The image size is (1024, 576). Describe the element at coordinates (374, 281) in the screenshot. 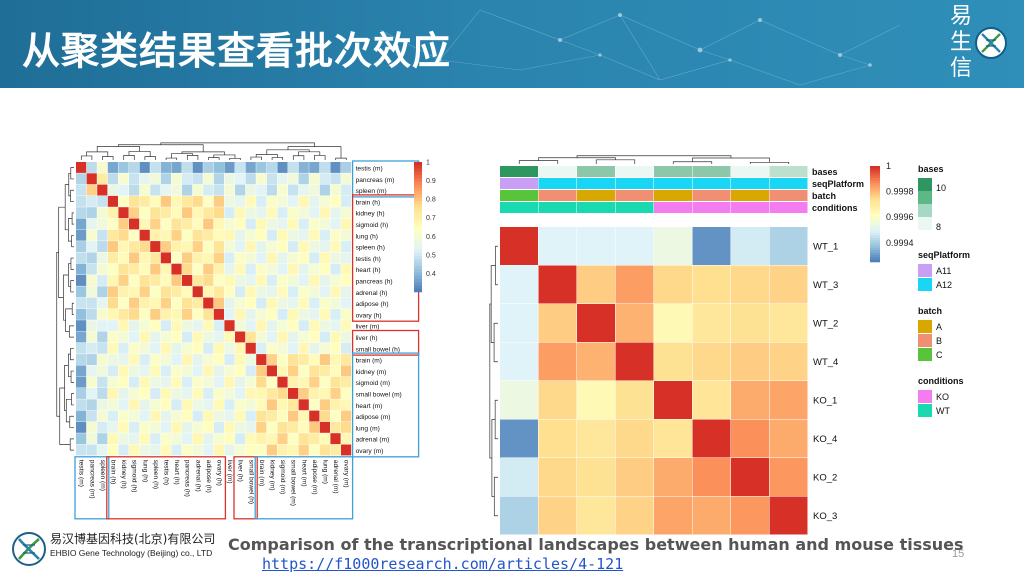

I see `row-label: pancreas (h)` at that location.